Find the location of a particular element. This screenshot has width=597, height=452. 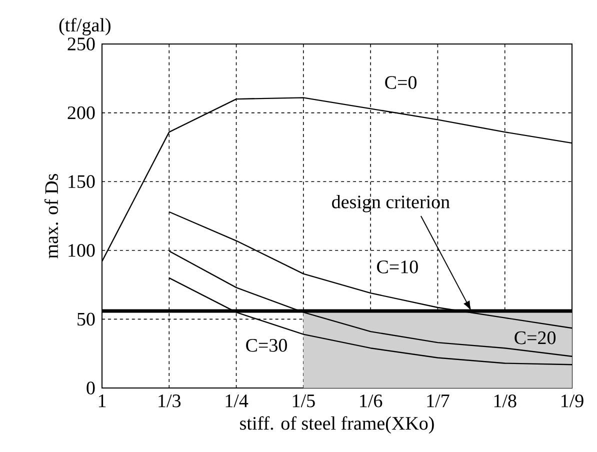

x-tick-label: 1/3 is located at coordinates (169, 401).